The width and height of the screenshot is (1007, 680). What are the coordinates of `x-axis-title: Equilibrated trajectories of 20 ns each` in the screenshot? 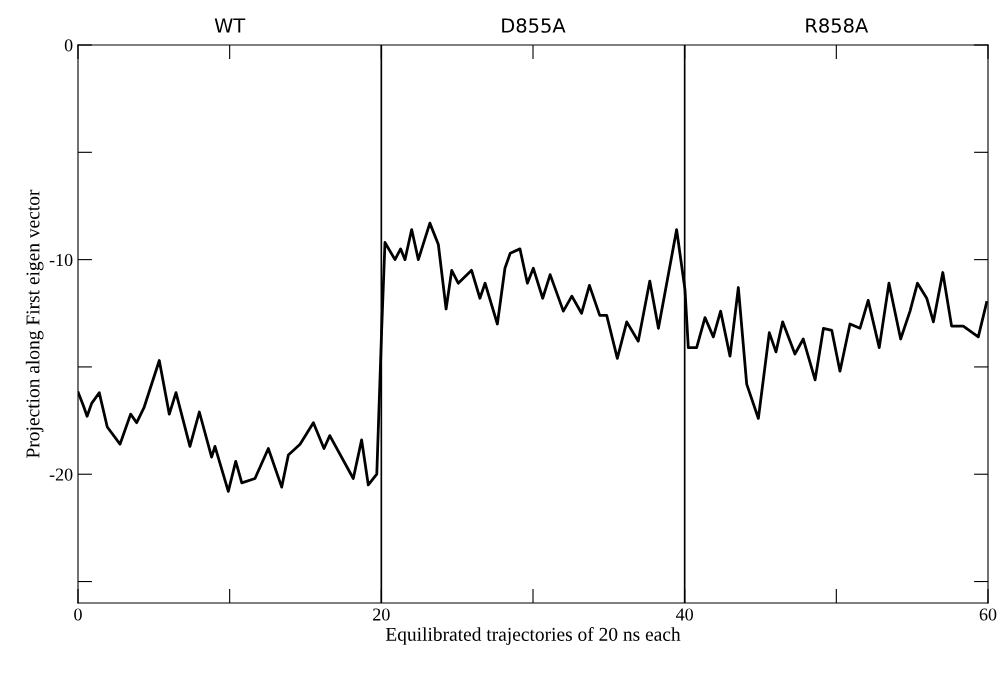 It's located at (533, 636).